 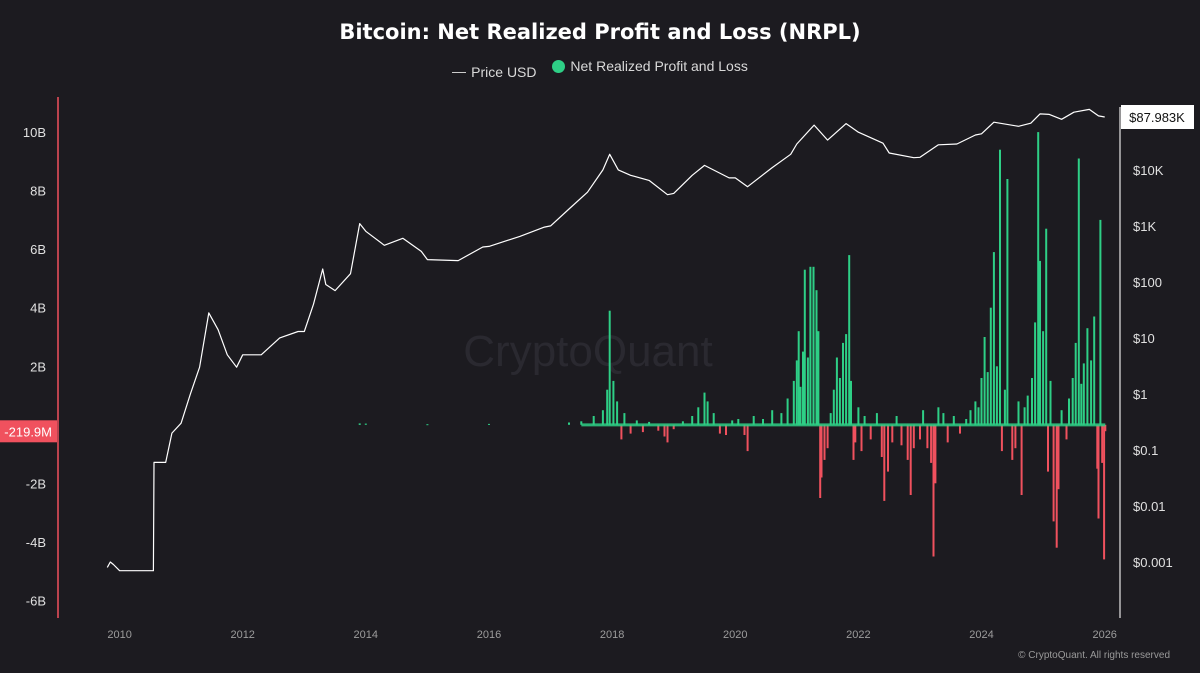 What do you see at coordinates (36, 542) in the screenshot?
I see `y-left-tick--4B: -4B` at bounding box center [36, 542].